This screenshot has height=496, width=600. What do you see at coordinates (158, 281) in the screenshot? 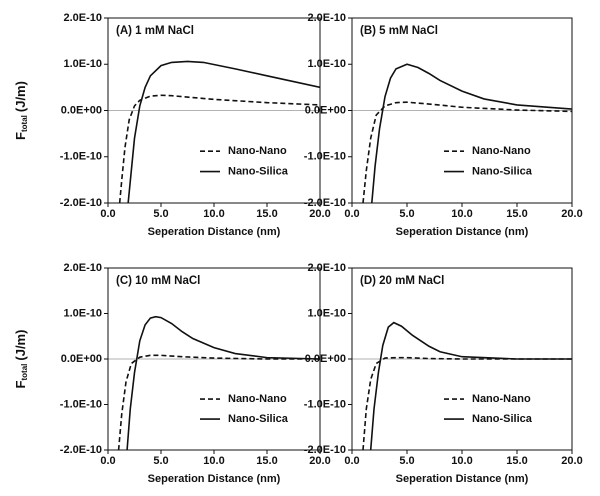
I see `panel-title: (C) 10 mM NaCl` at bounding box center [158, 281].